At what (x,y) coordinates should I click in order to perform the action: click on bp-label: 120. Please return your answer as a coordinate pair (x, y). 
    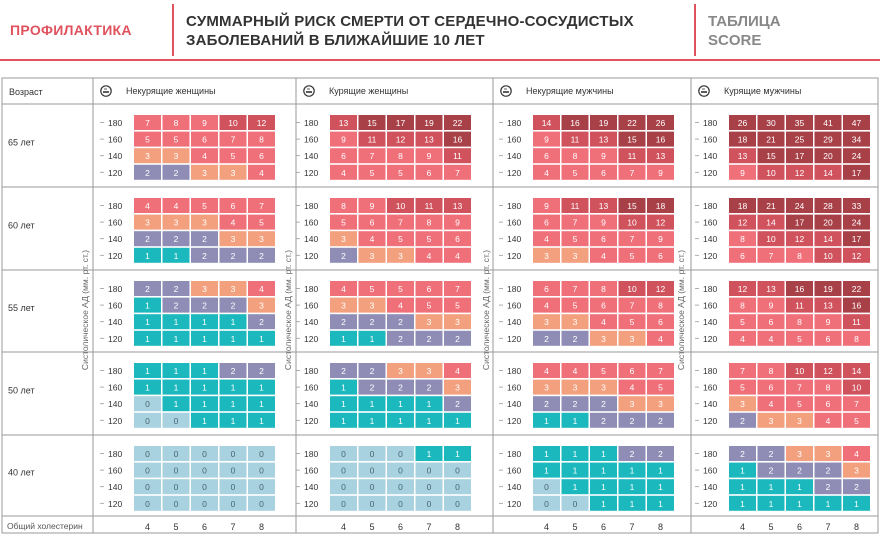
    Looking at the image, I should click on (311, 256).